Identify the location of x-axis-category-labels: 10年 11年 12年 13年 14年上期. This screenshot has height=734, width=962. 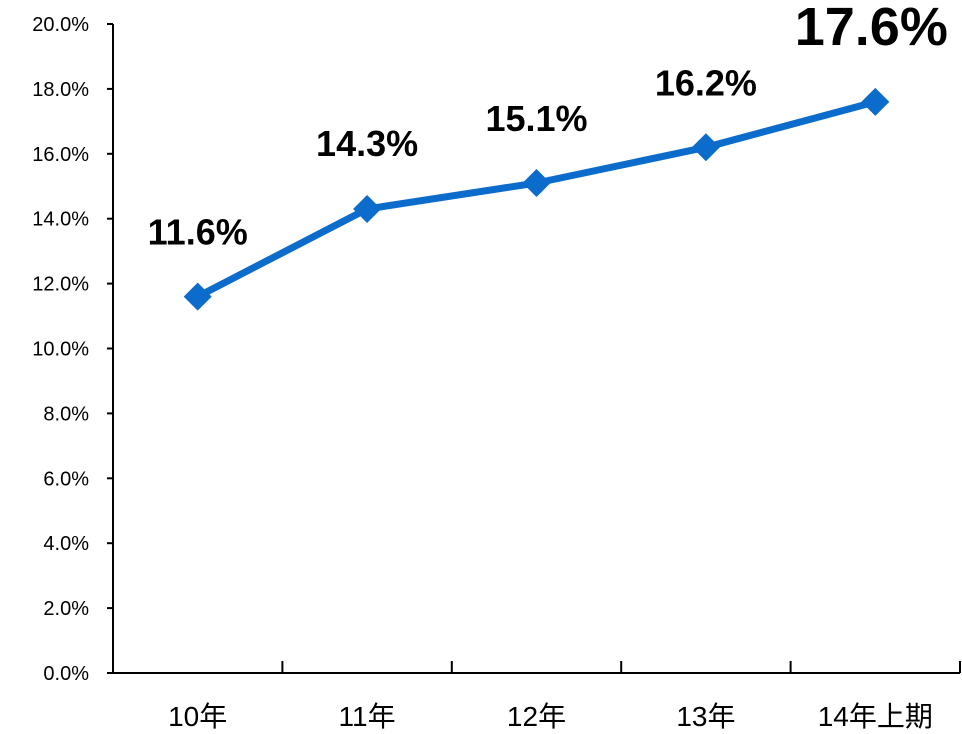
(550, 716).